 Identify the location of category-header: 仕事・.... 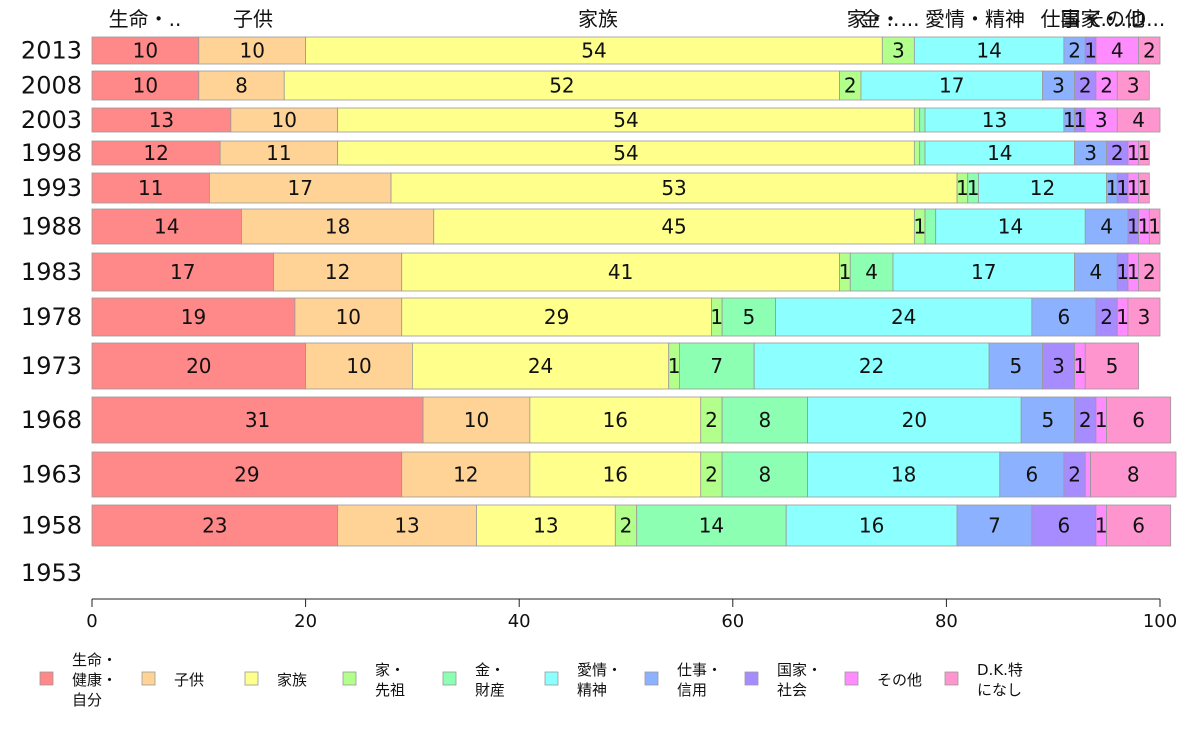
(1079, 19).